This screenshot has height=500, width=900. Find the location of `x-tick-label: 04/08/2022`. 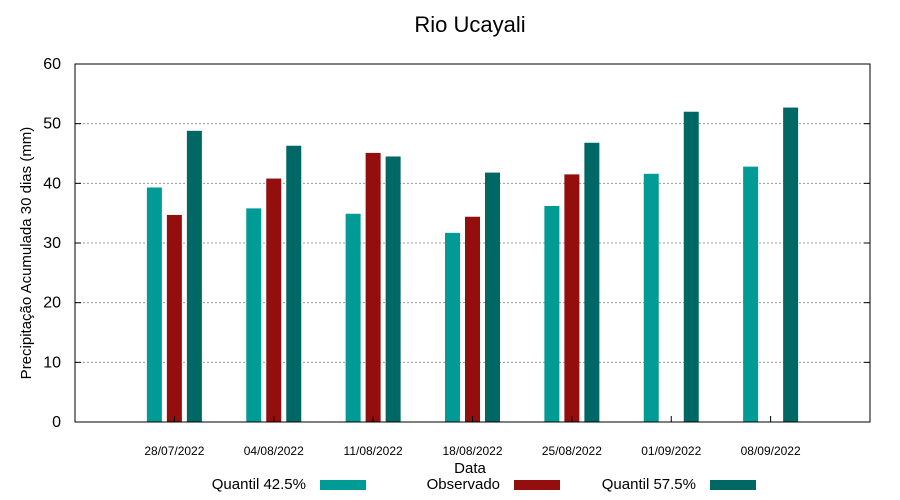

x-tick-label: 04/08/2022 is located at coordinates (274, 451).